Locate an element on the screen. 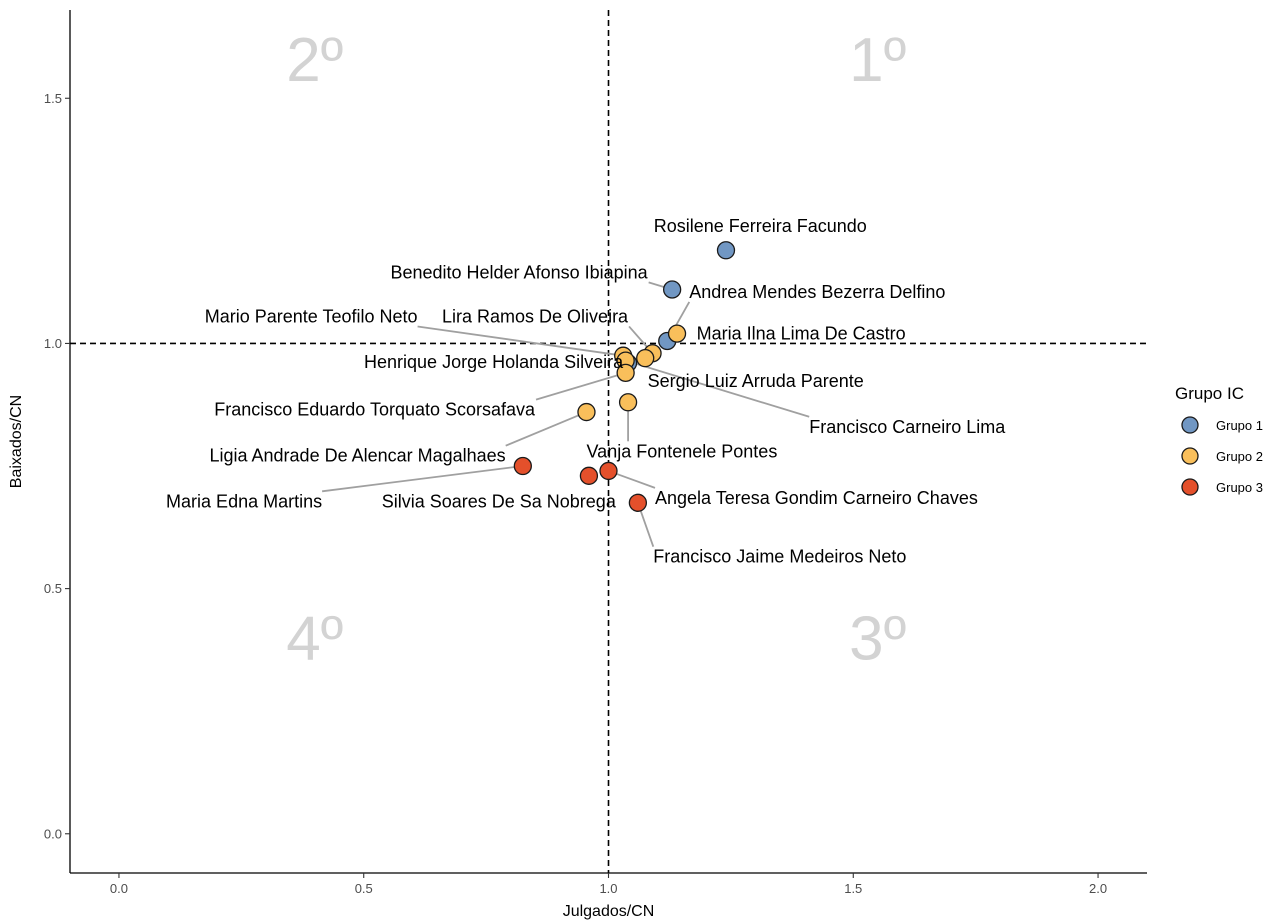  point-label: Sergio Luiz Arruda Parente is located at coordinates (756, 381).